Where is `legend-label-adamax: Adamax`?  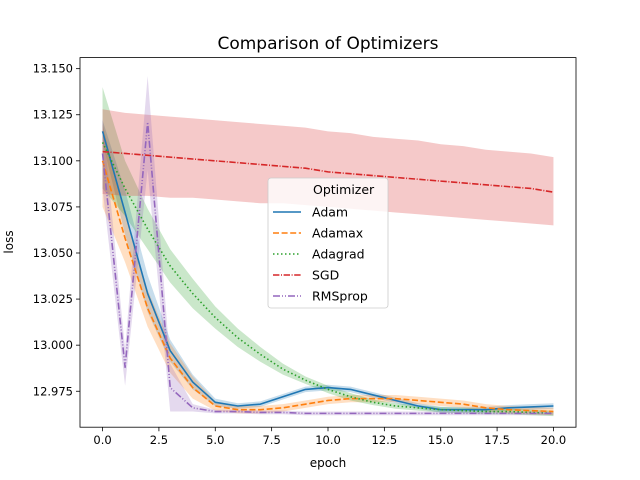
legend-label-adamax: Adamax is located at coordinates (337, 233).